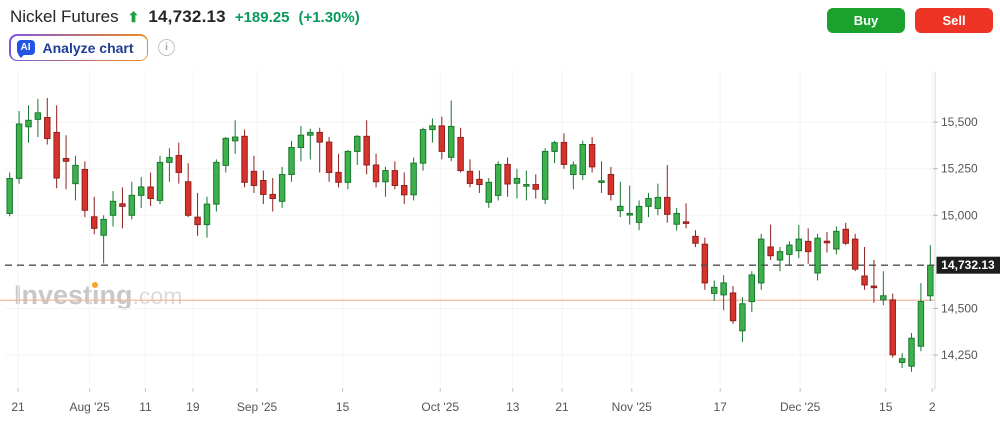 Image resolution: width=1000 pixels, height=425 pixels. What do you see at coordinates (932, 407) in the screenshot?
I see `x-tick-label: 2` at bounding box center [932, 407].